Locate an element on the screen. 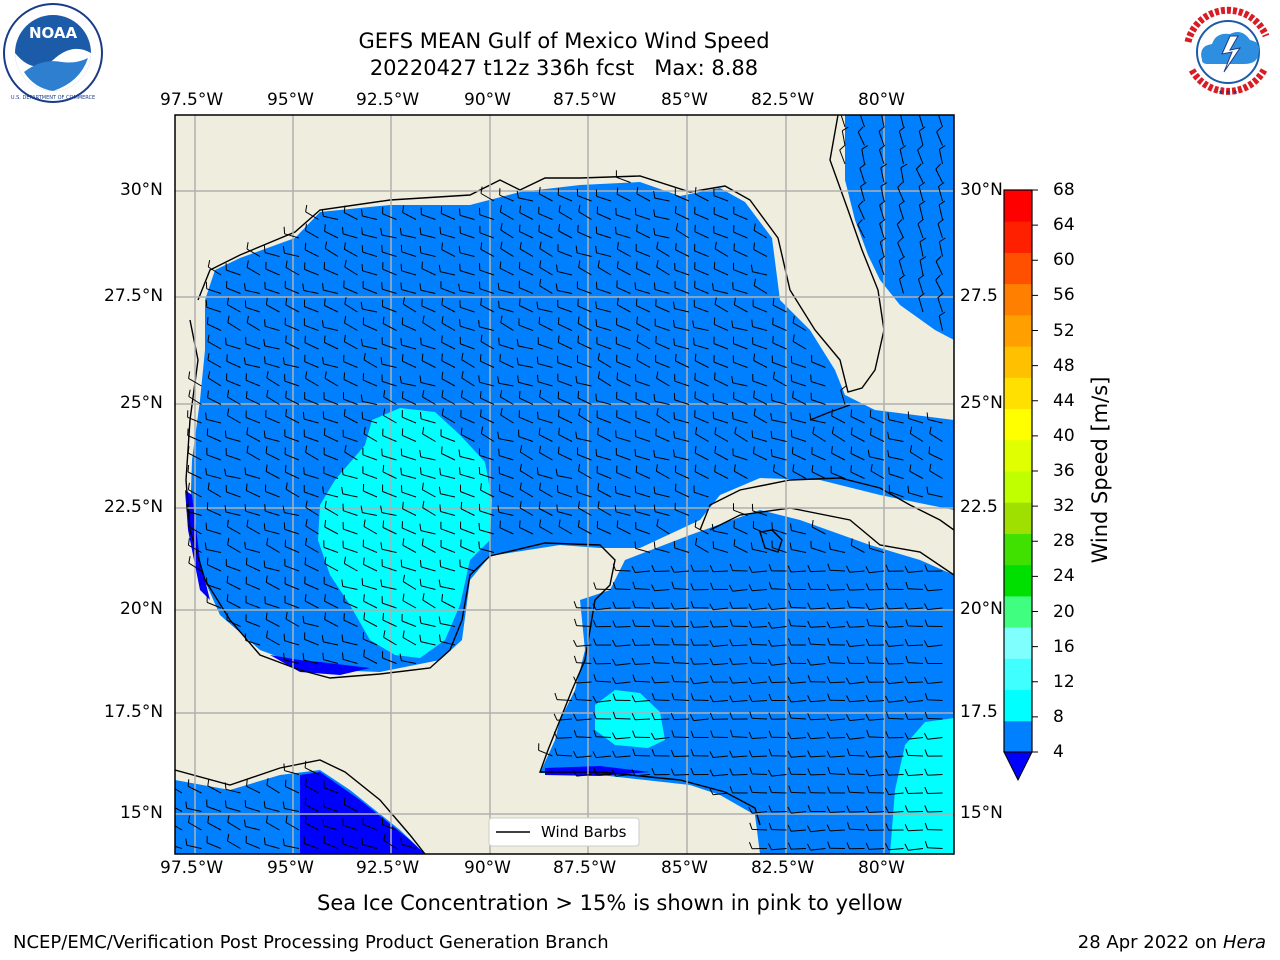 Image resolution: width=1280 pixels, height=960 pixels. lat-tick-right: 30°N is located at coordinates (981, 190).